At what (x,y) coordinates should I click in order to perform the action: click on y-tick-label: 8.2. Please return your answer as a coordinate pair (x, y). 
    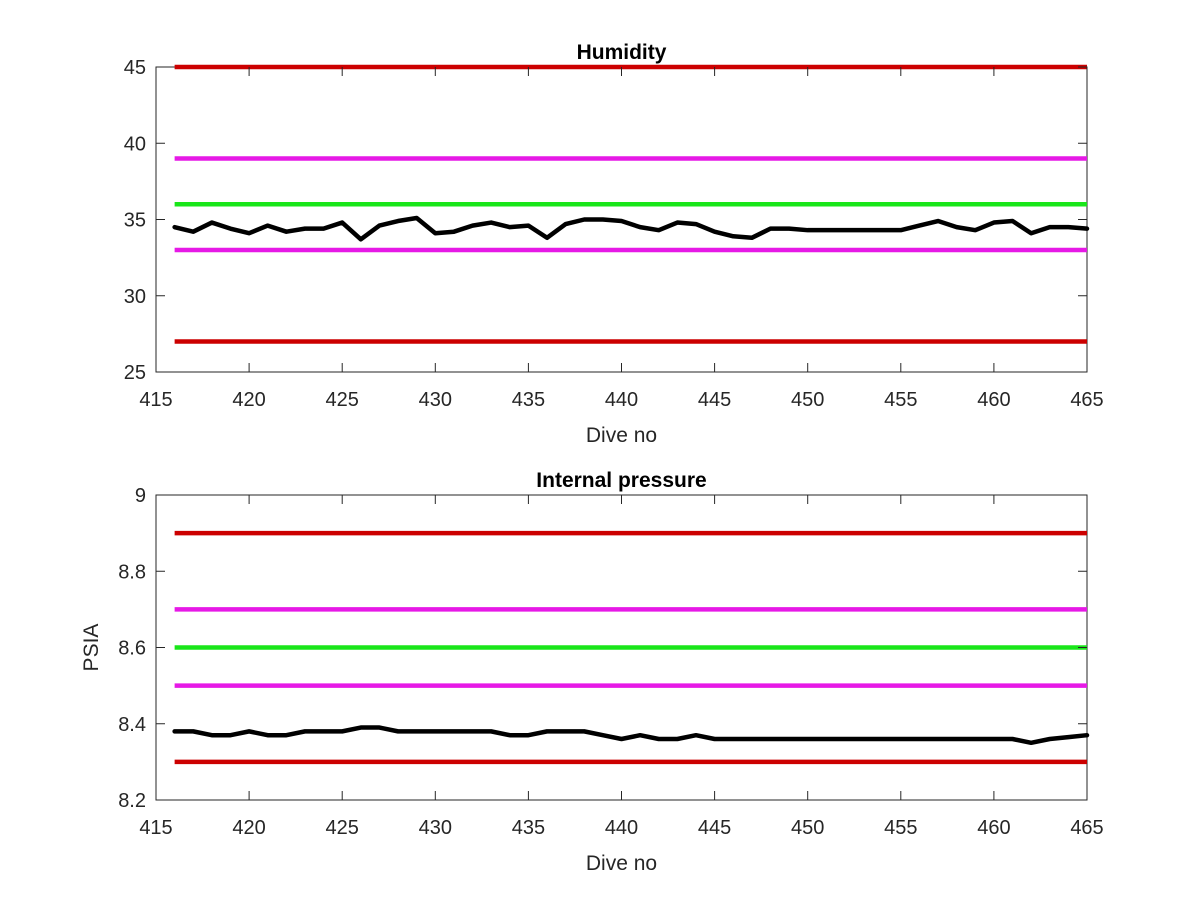
    Looking at the image, I should click on (132, 801).